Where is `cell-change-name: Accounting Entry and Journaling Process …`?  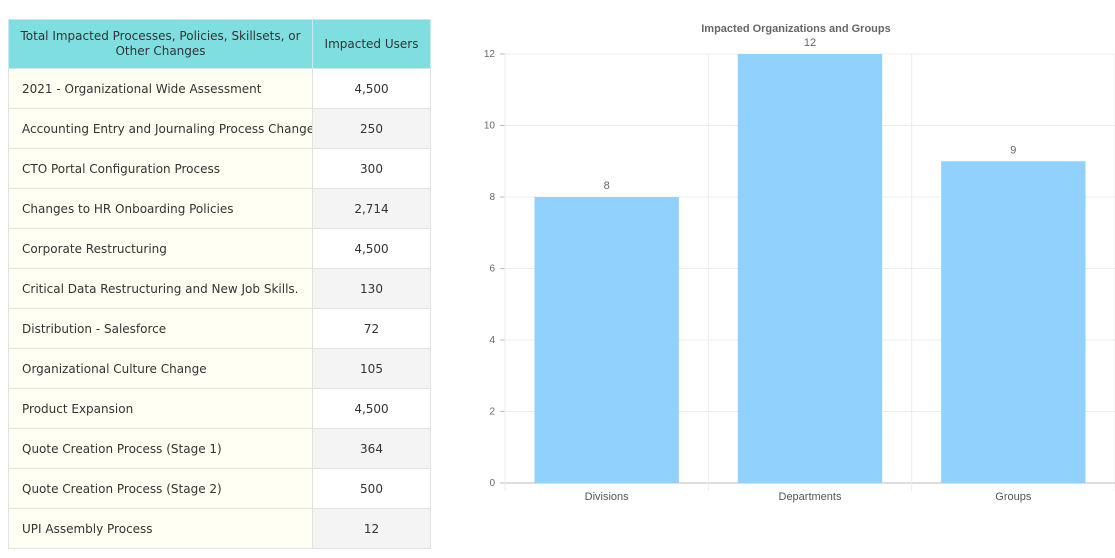
cell-change-name: Accounting Entry and Journaling Process … is located at coordinates (160, 128).